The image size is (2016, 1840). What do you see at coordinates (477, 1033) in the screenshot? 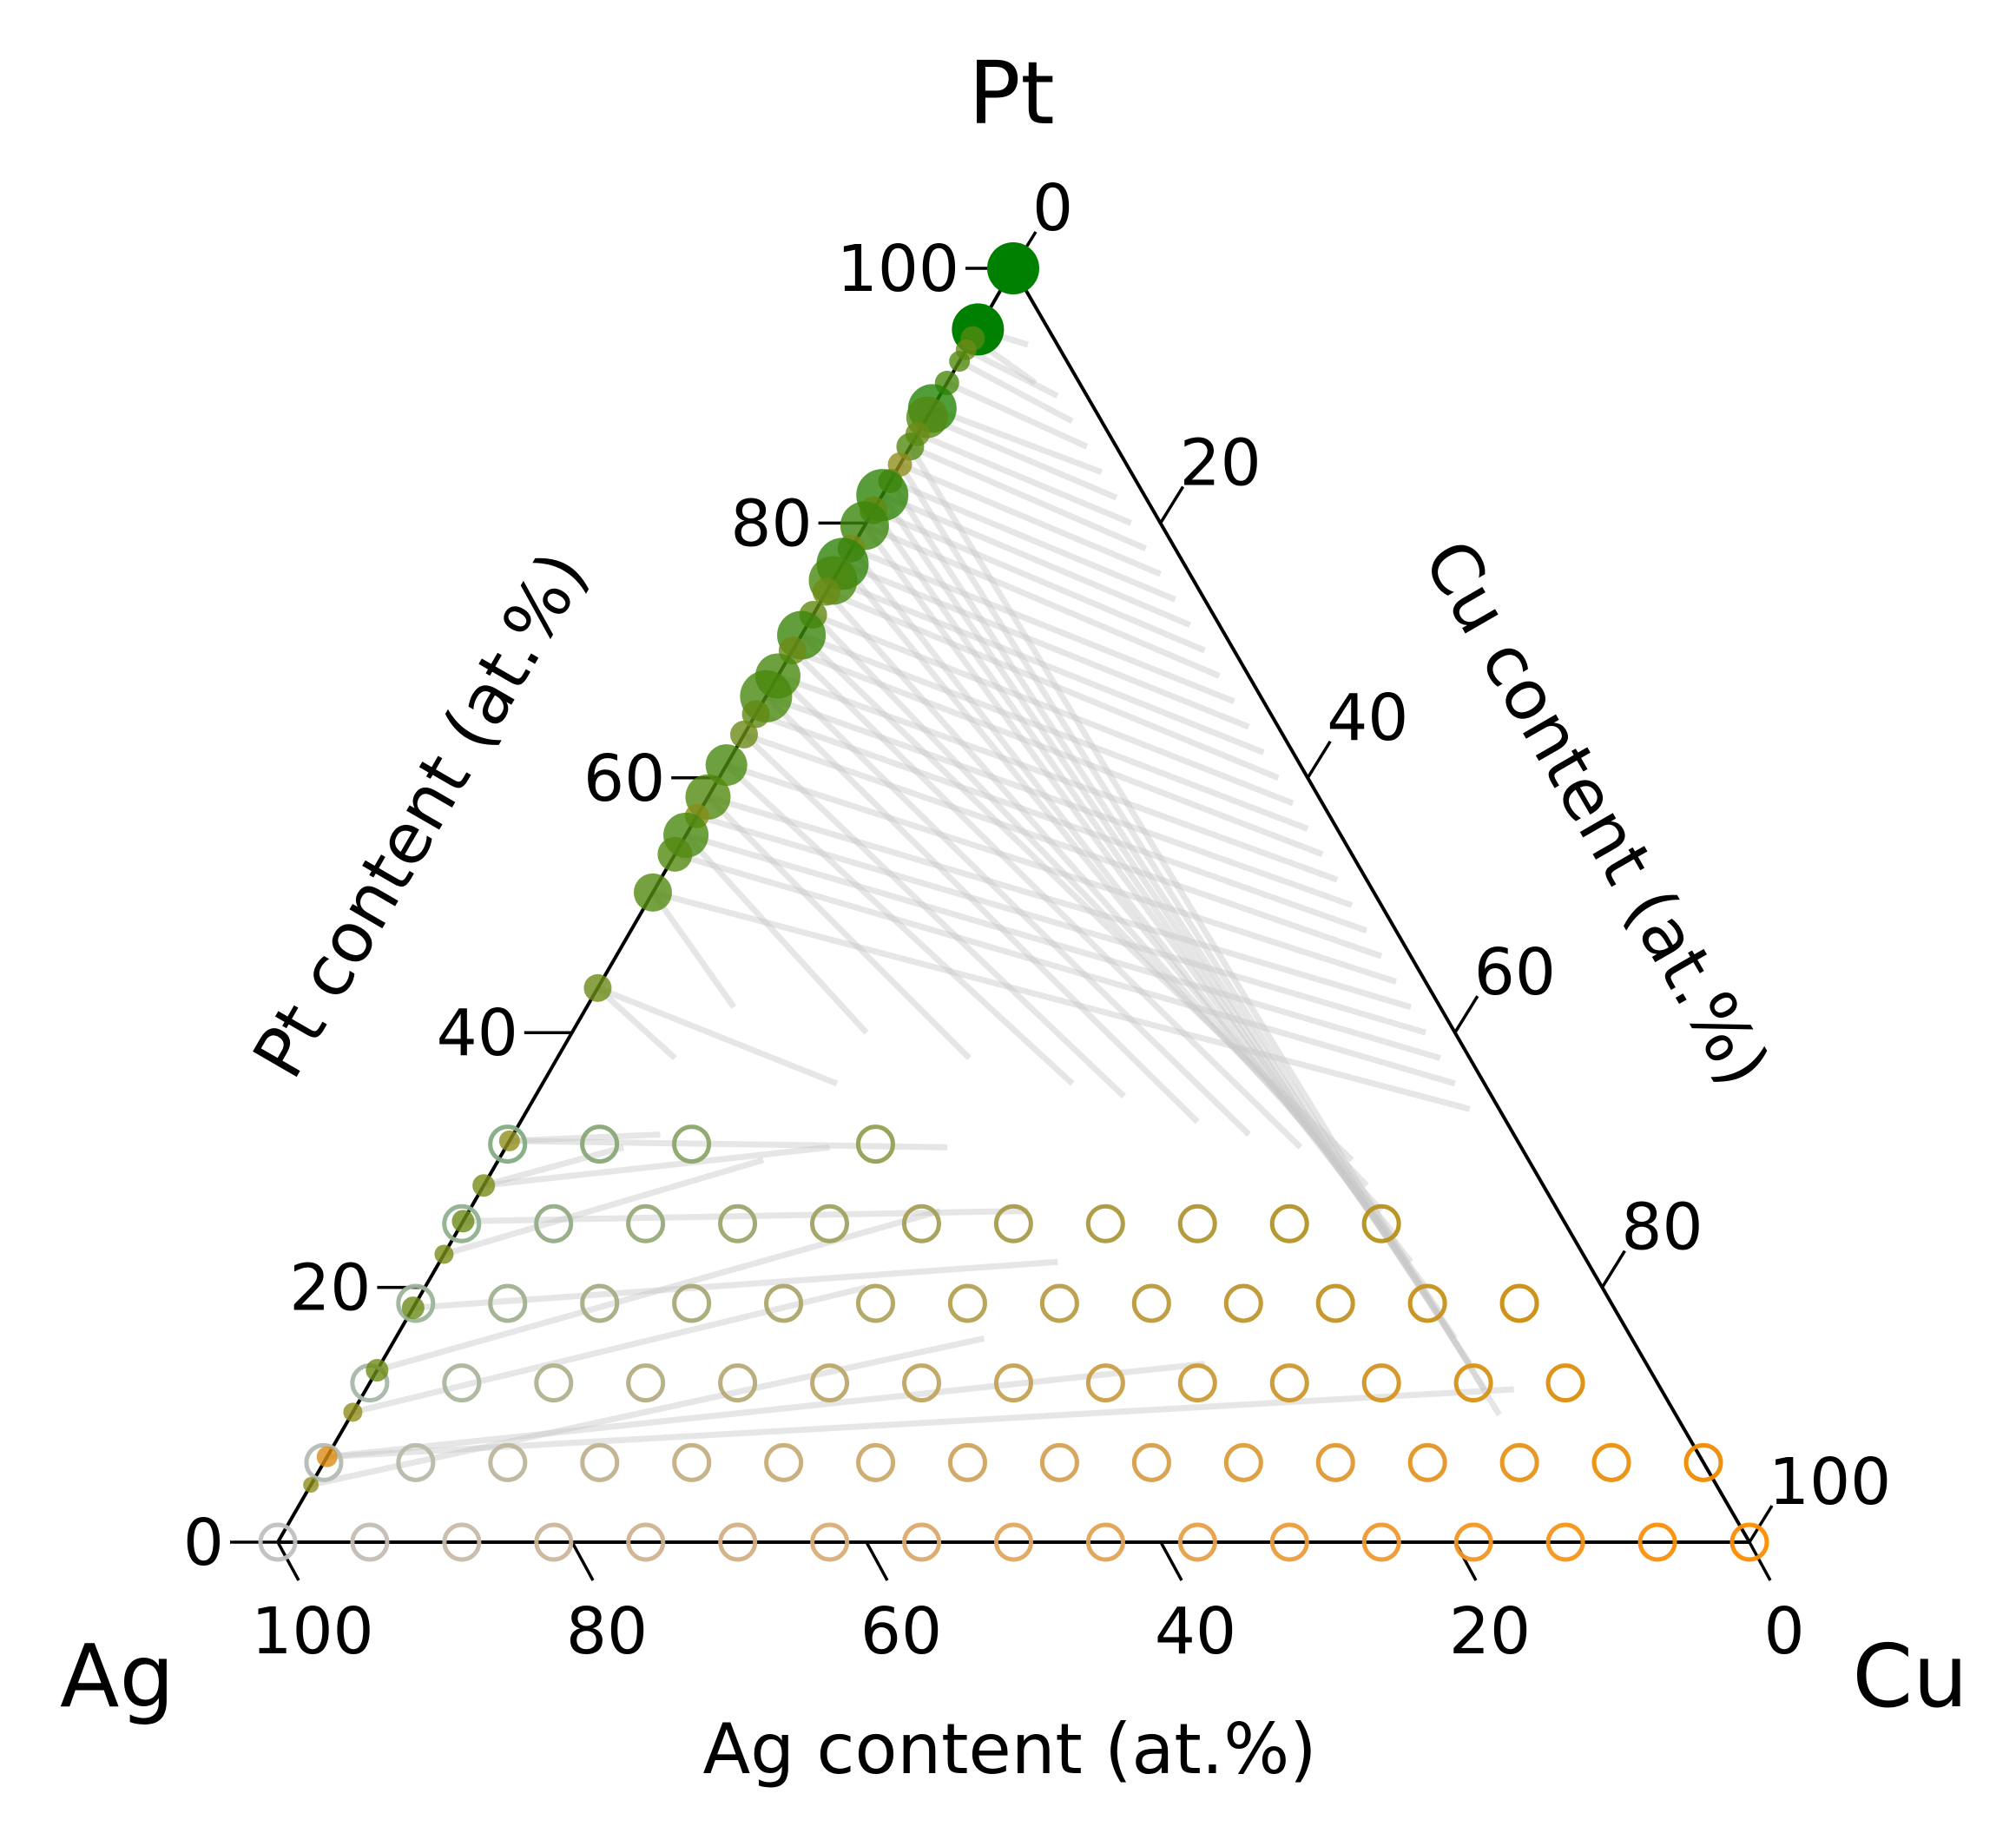
I see `tick-label-pt: 40` at bounding box center [477, 1033].